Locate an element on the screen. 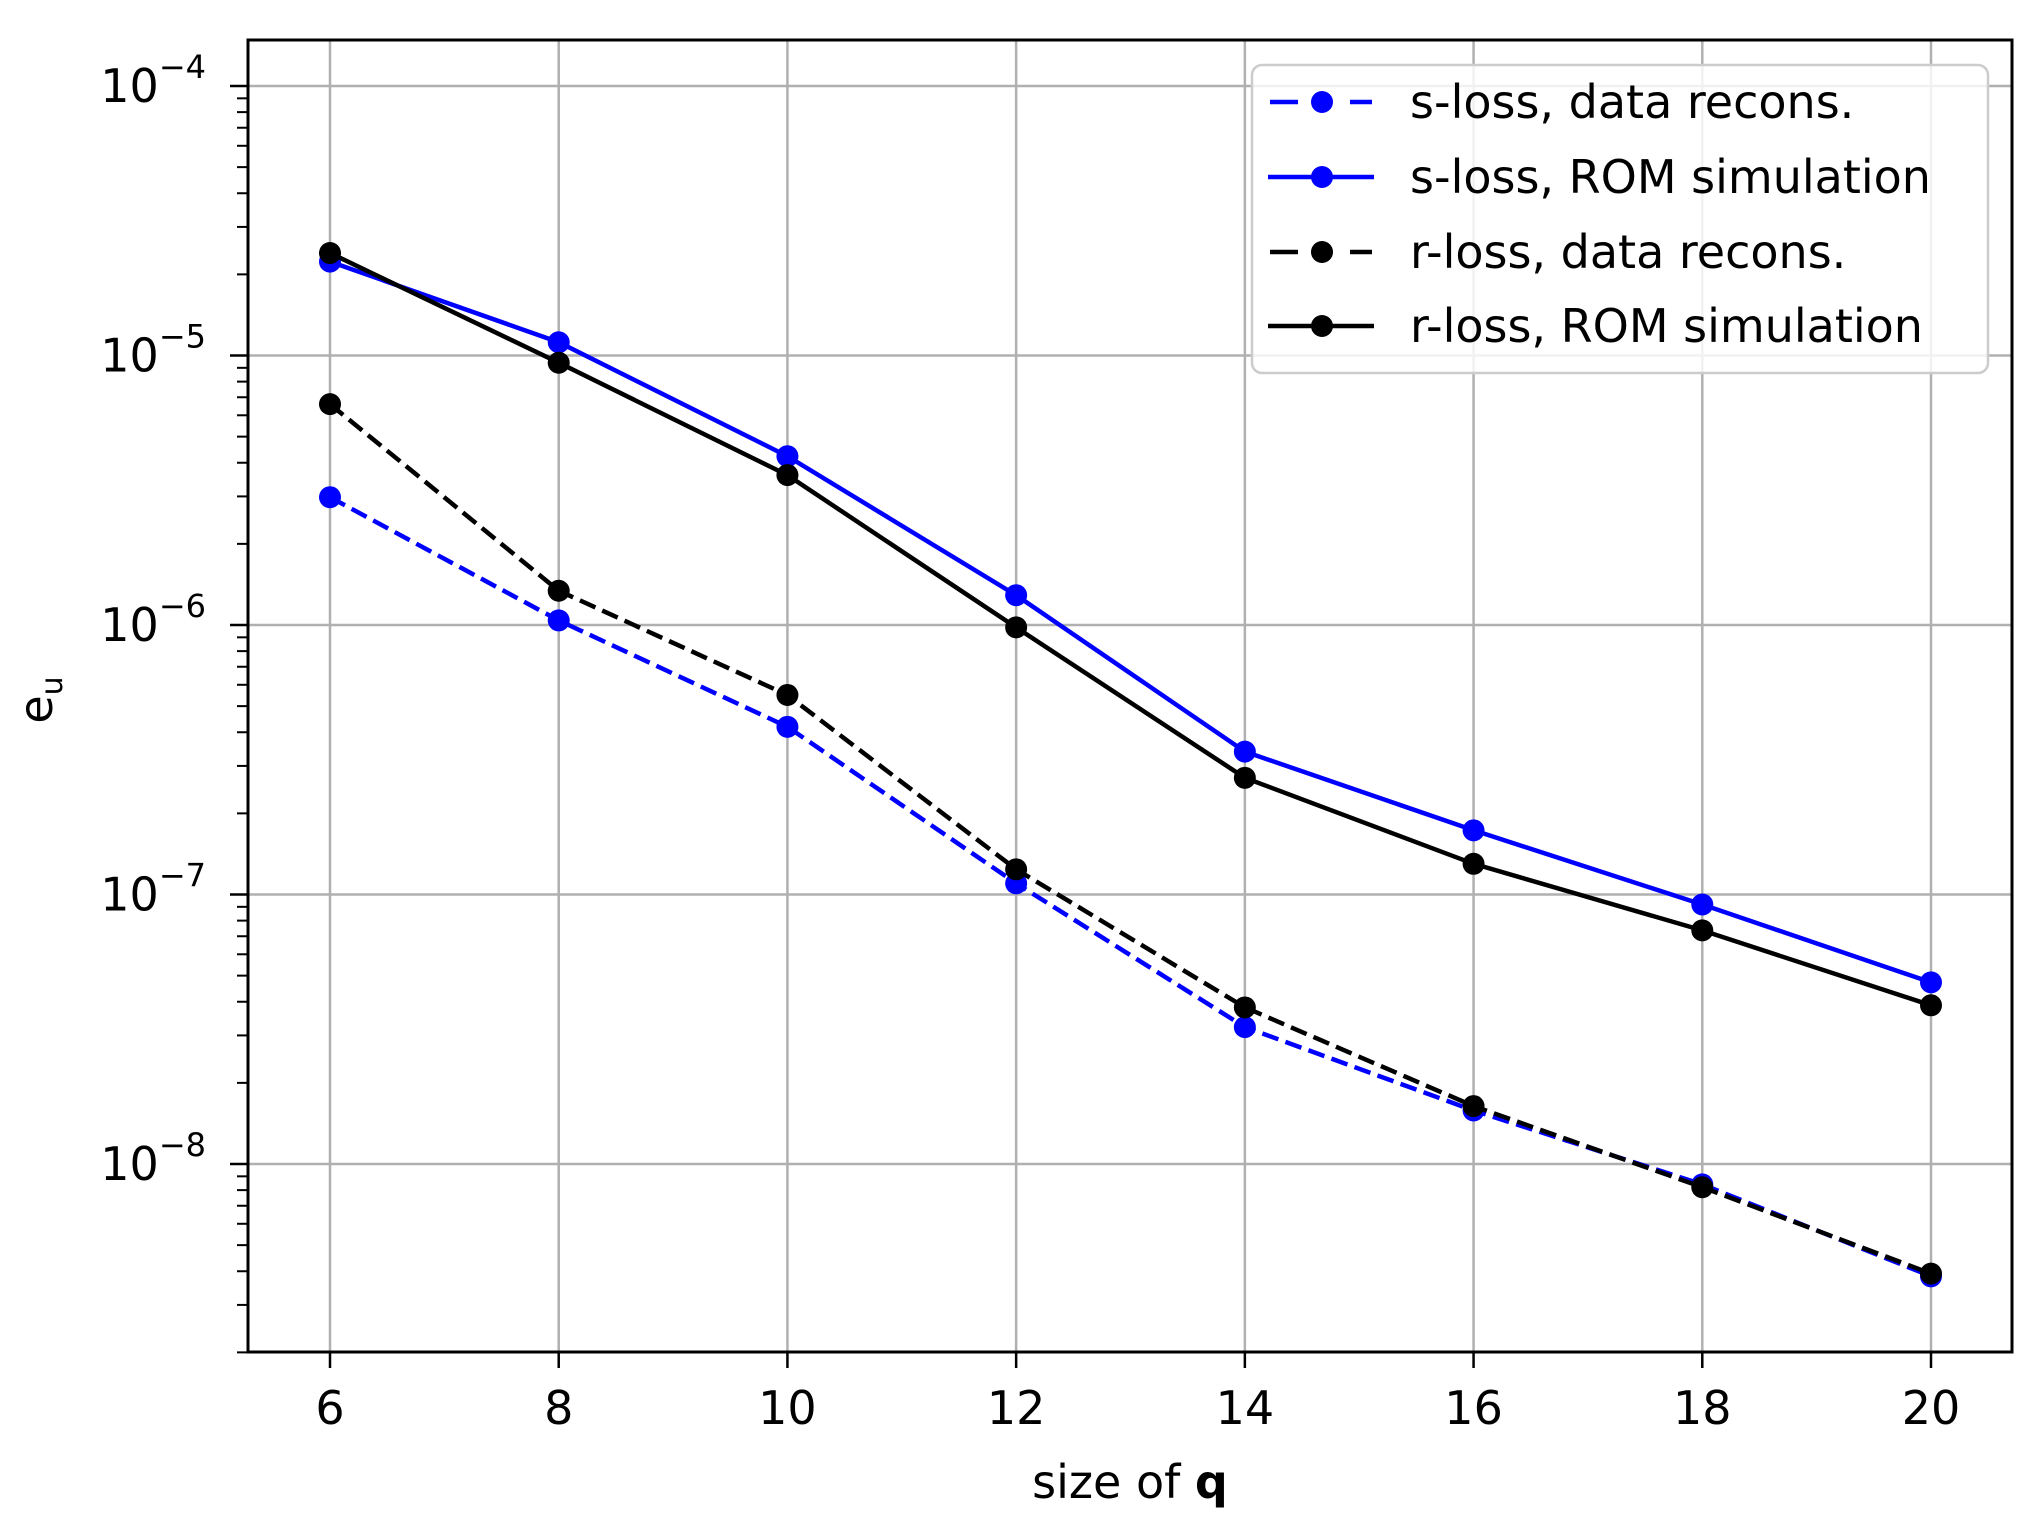 Image resolution: width=2044 pixels, height=1535 pixels. x-axis-label: size of q is located at coordinates (1130, 1482).